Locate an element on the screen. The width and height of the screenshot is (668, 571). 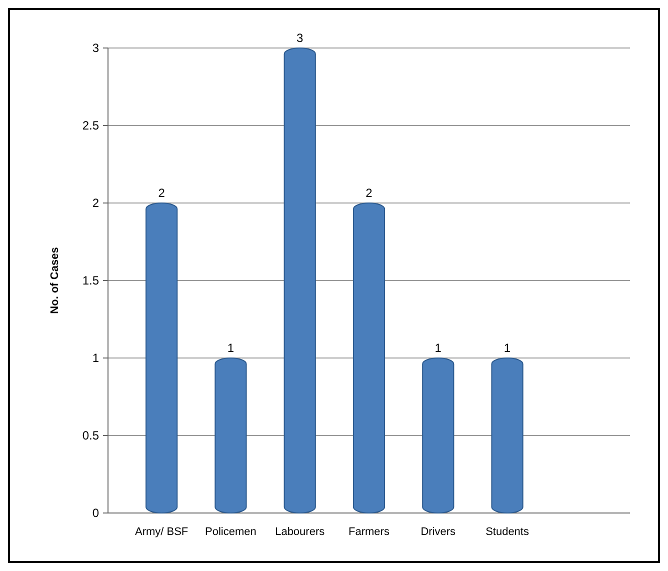
x-tick-label: Labourers is located at coordinates (300, 532).